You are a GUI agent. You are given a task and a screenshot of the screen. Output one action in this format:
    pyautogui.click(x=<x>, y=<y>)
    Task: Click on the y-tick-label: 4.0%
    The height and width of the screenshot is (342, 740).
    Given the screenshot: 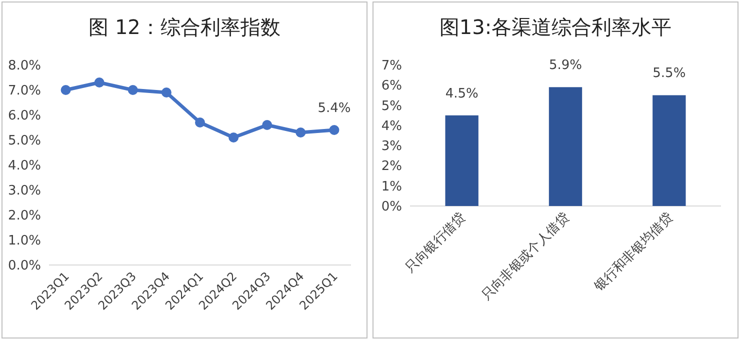 What is the action you would take?
    pyautogui.click(x=24, y=166)
    